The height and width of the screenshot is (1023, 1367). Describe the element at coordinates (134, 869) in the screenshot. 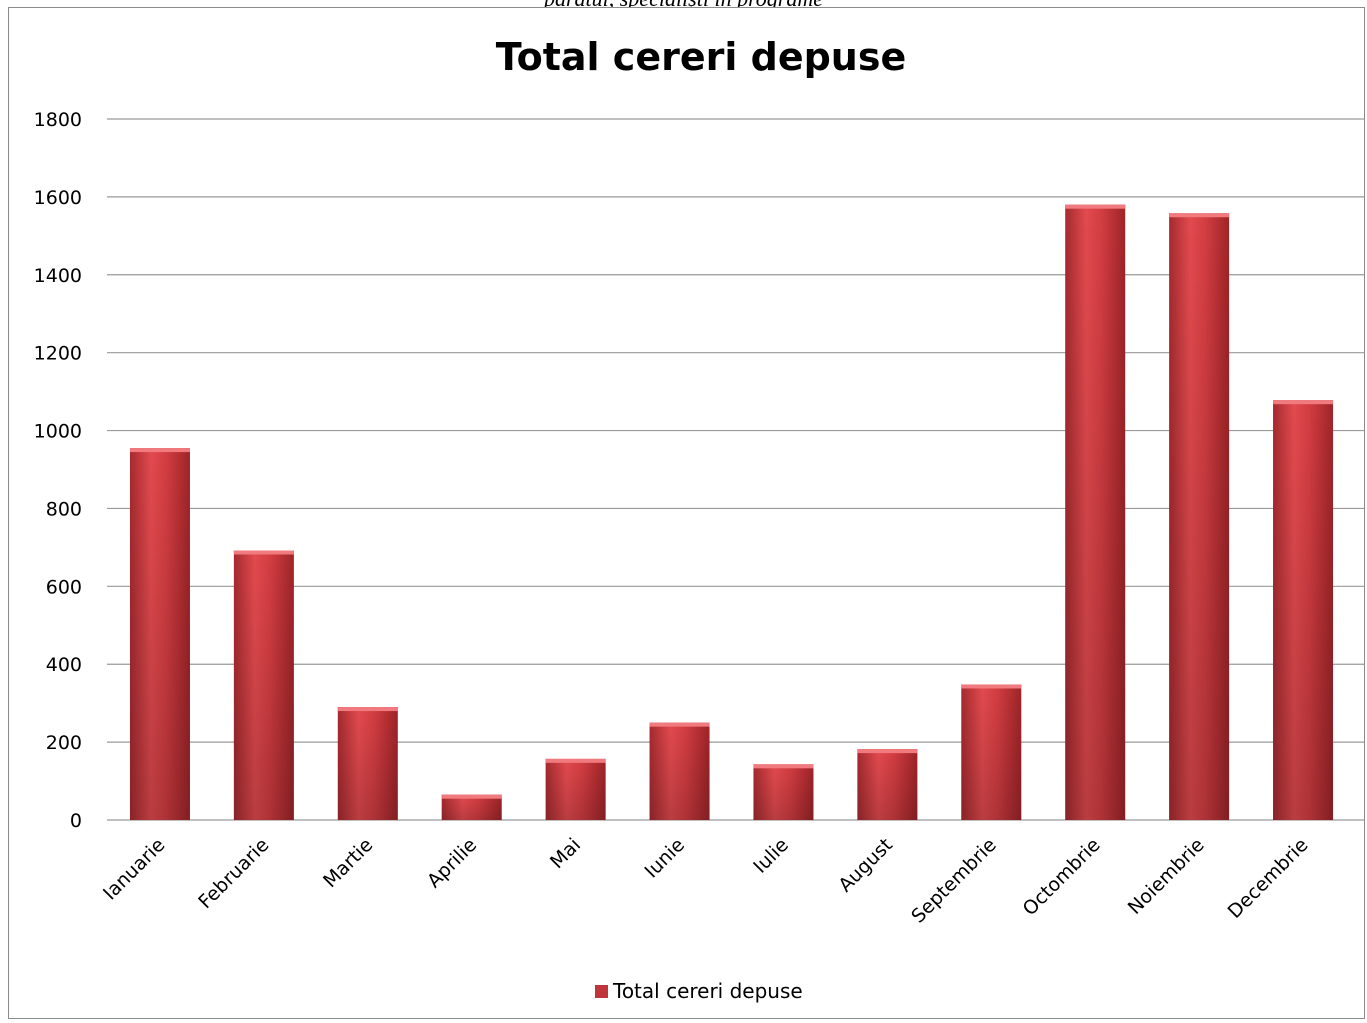

I see `x-tick-label: Ianuarie` at that location.